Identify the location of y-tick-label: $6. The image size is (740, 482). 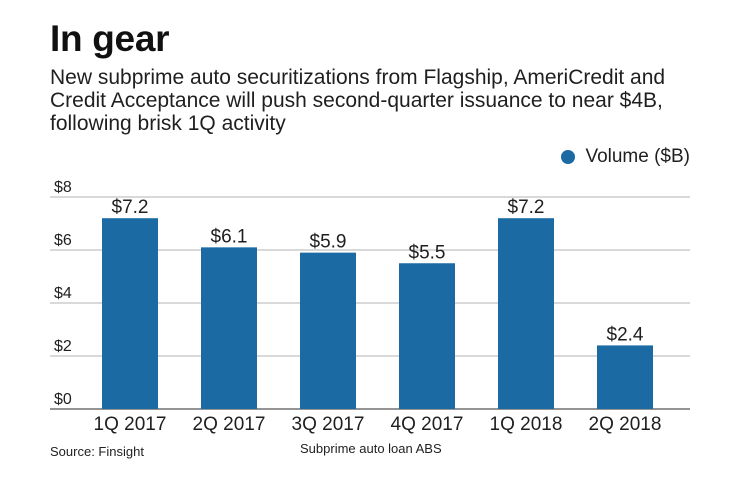
(63, 240).